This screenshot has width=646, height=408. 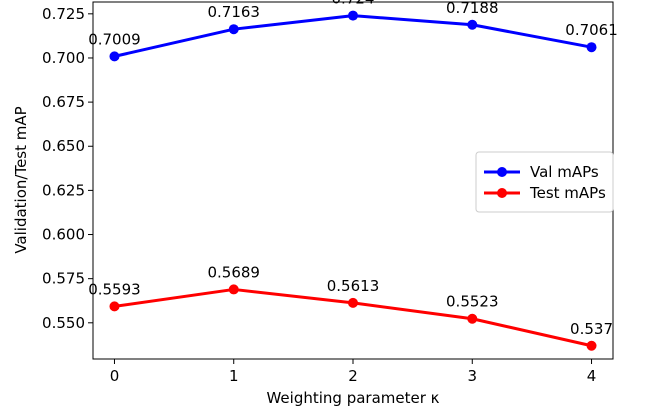 I want to click on y-tick-label: 0.675, so click(x=63, y=102).